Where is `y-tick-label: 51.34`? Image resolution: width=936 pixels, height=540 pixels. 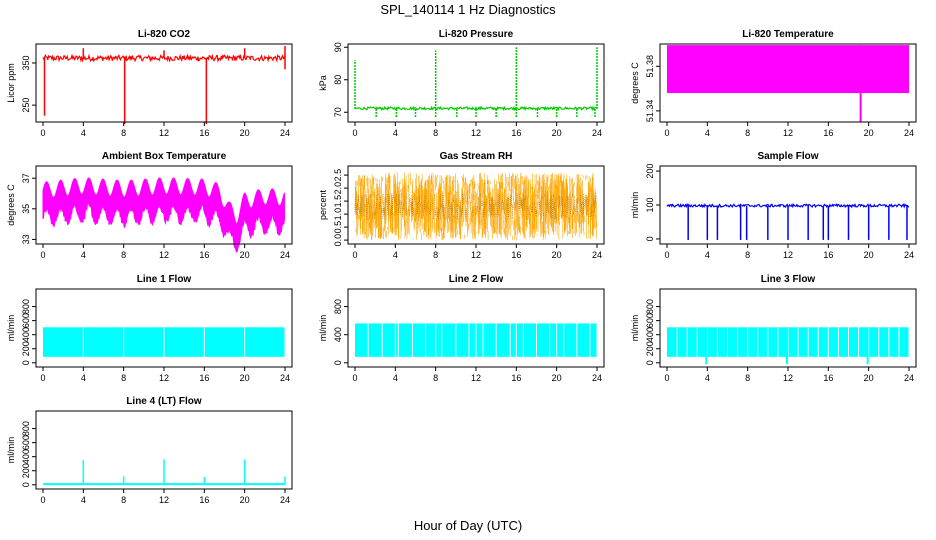 y-tick-label: 51.34 is located at coordinates (650, 111).